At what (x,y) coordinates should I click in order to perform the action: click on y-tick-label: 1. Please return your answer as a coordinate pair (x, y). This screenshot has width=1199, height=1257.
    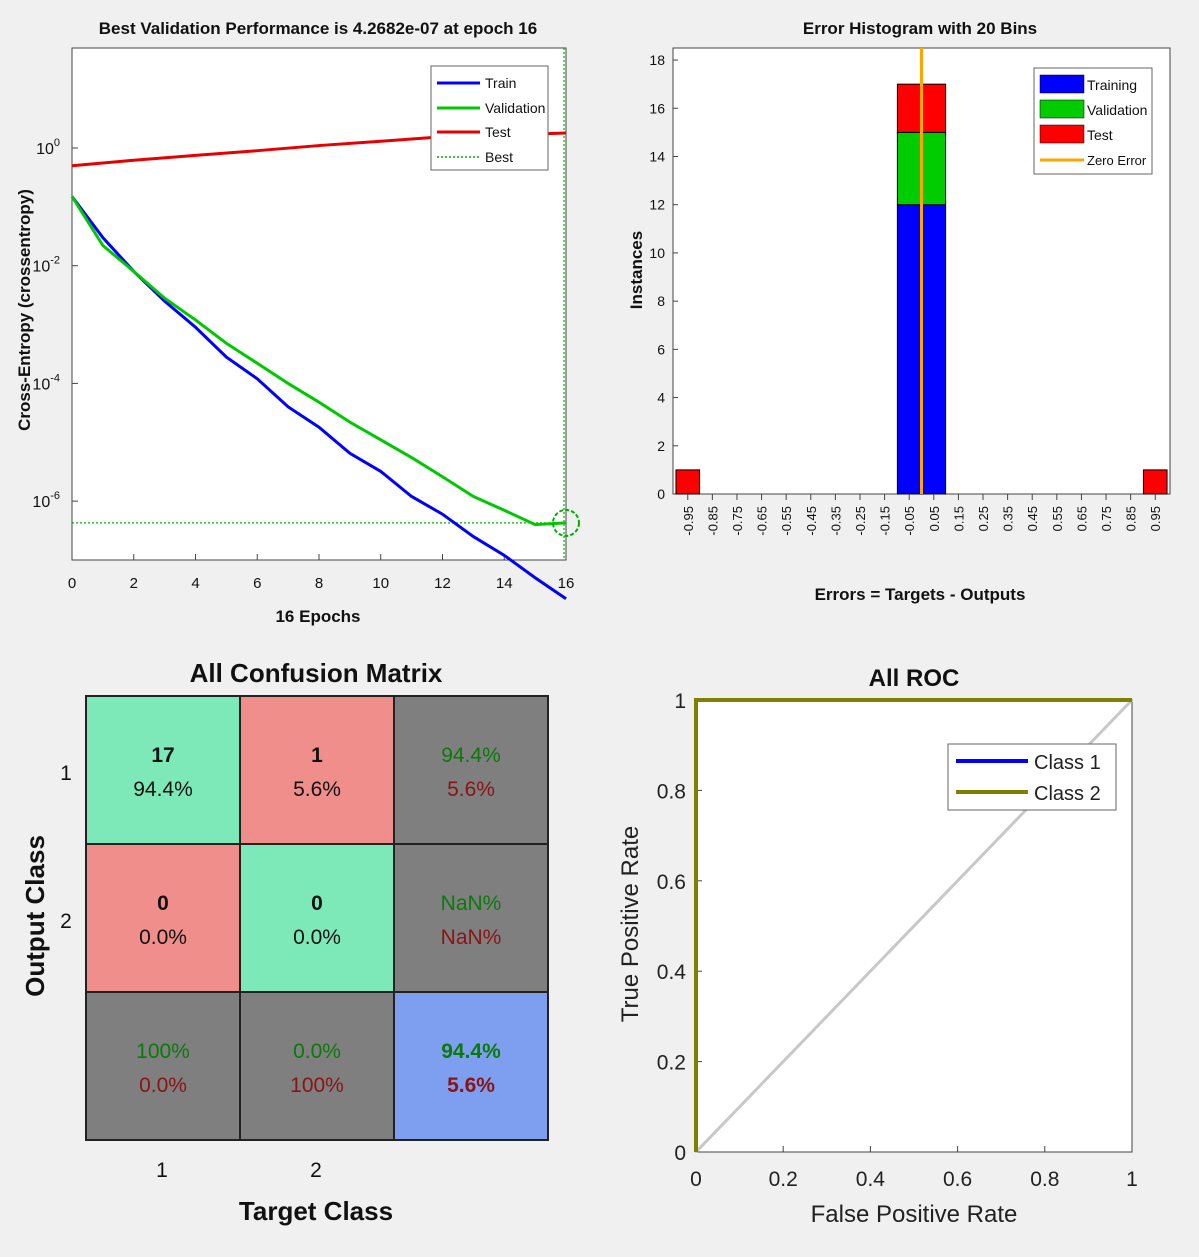
    Looking at the image, I should click on (680, 701).